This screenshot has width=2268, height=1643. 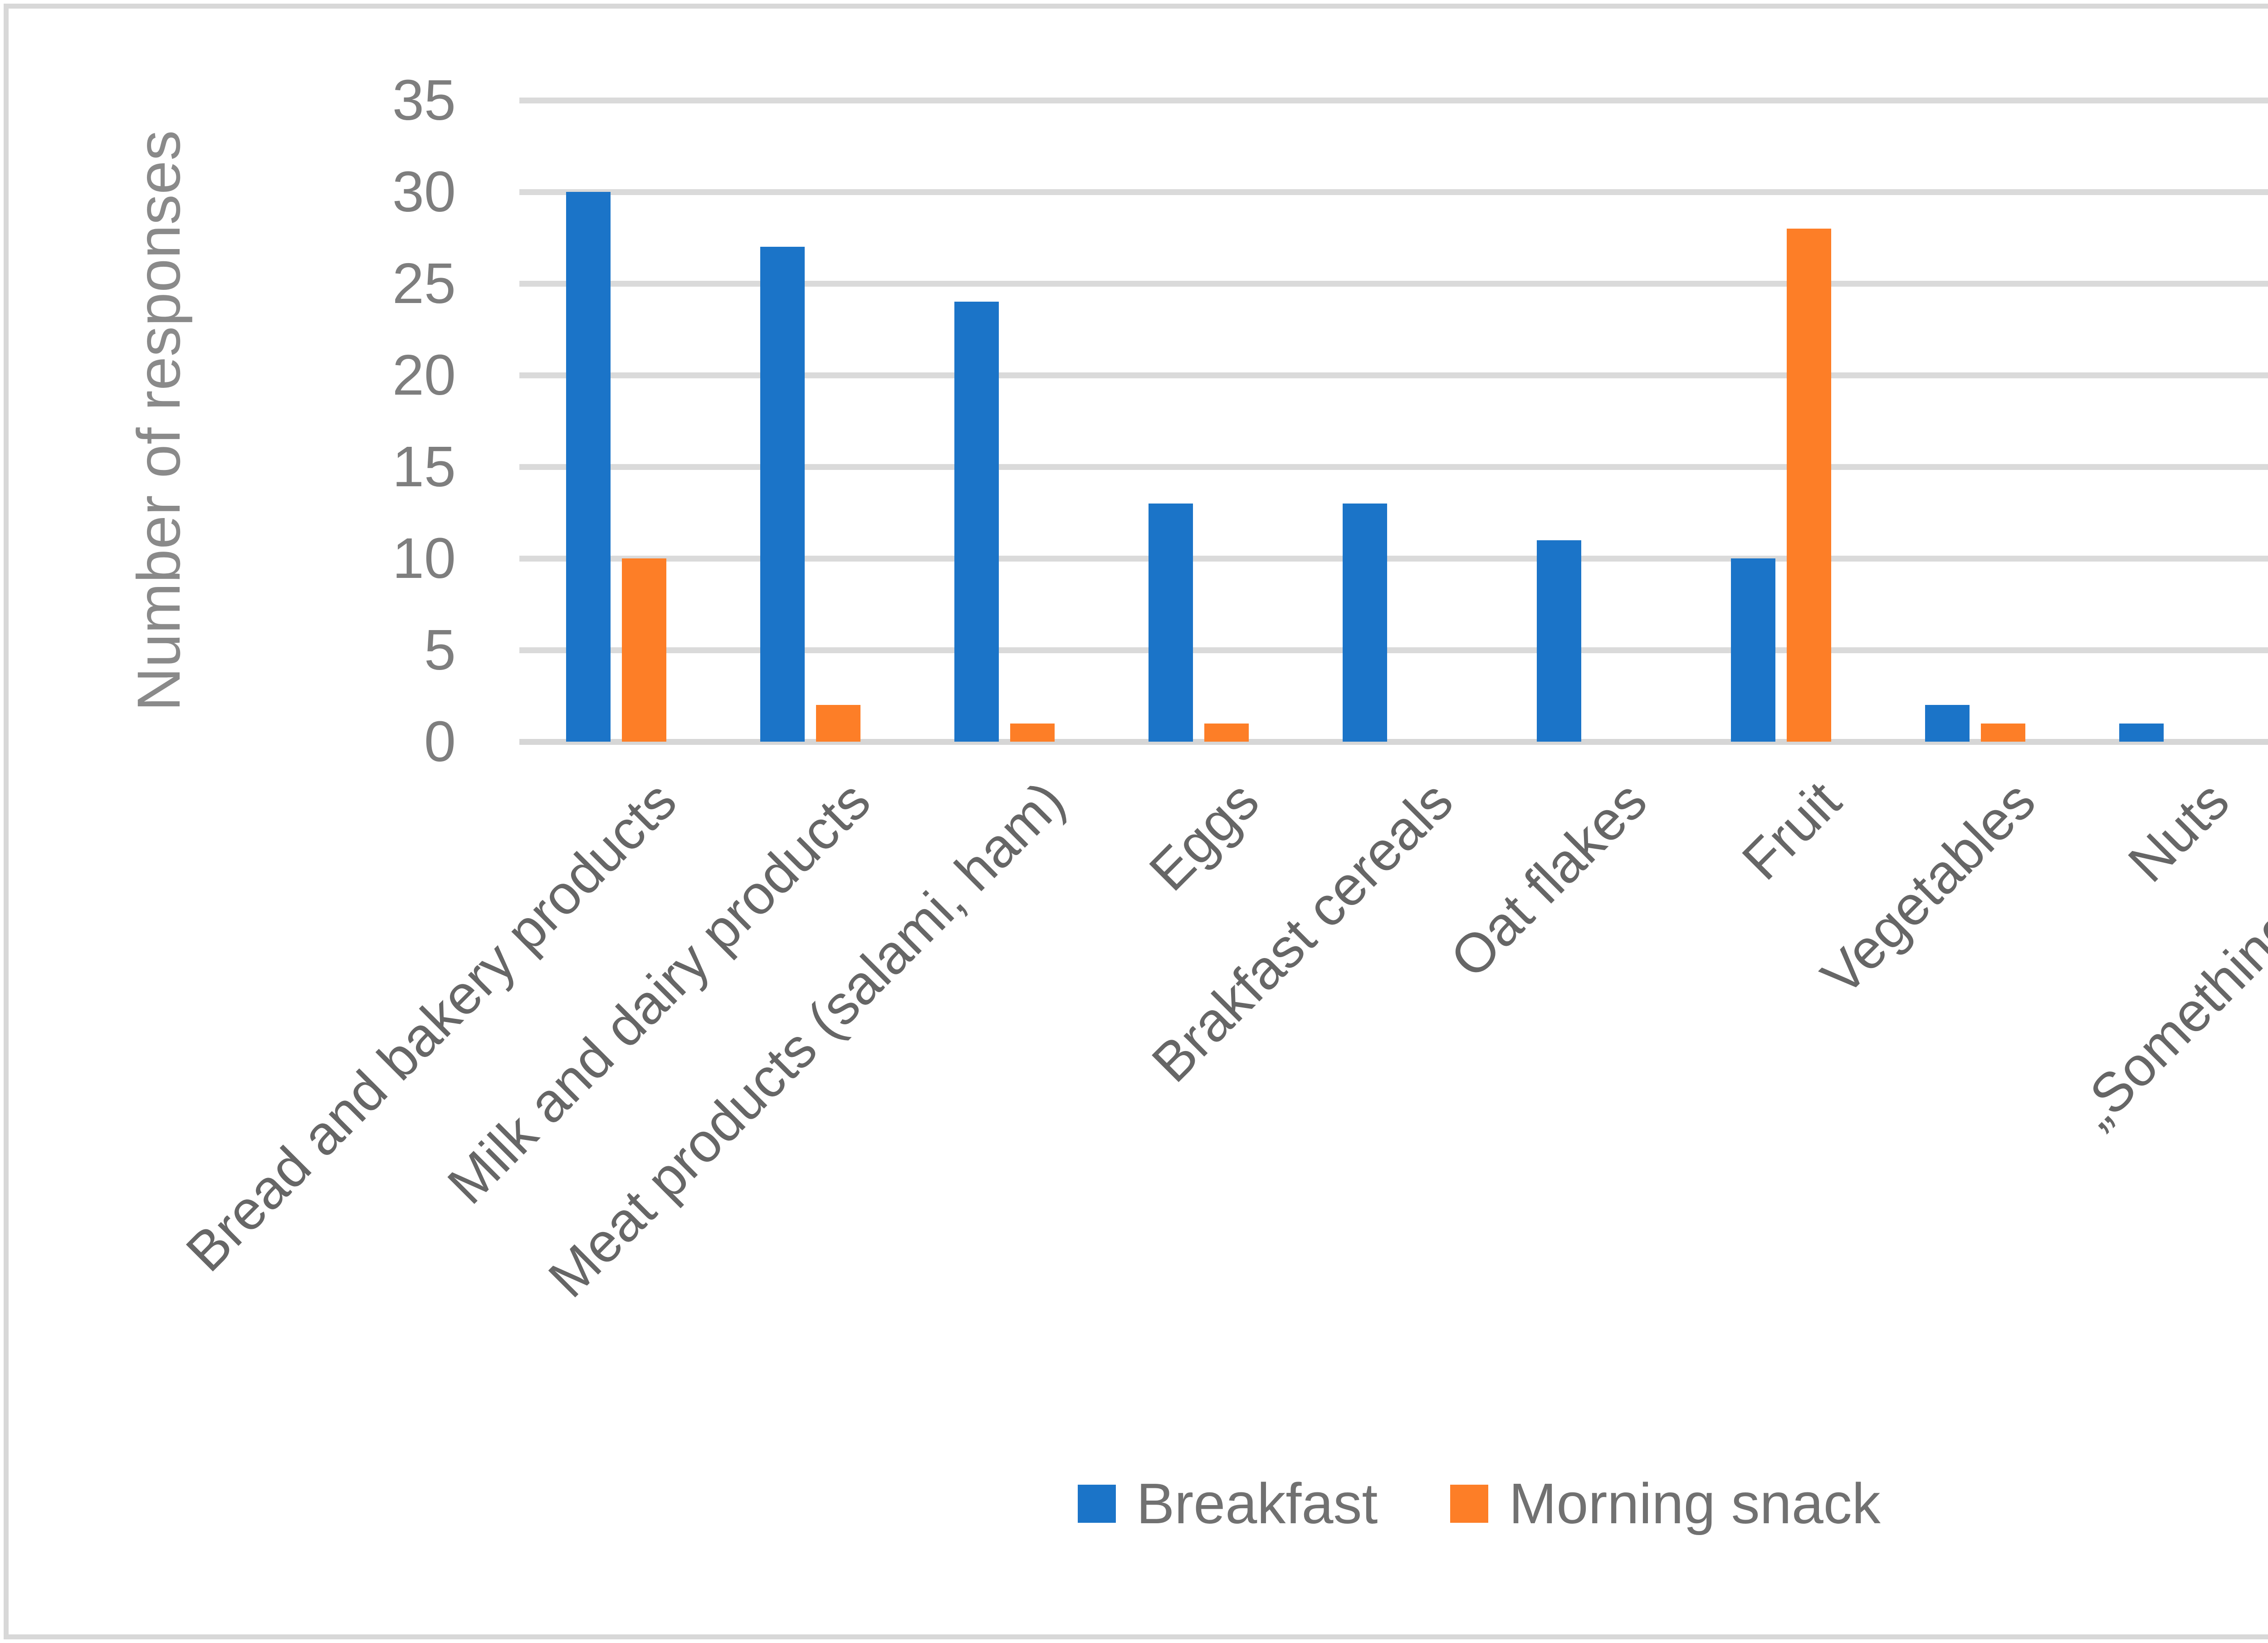 What do you see at coordinates (424, 467) in the screenshot?
I see `y-tick-label-15: 15` at bounding box center [424, 467].